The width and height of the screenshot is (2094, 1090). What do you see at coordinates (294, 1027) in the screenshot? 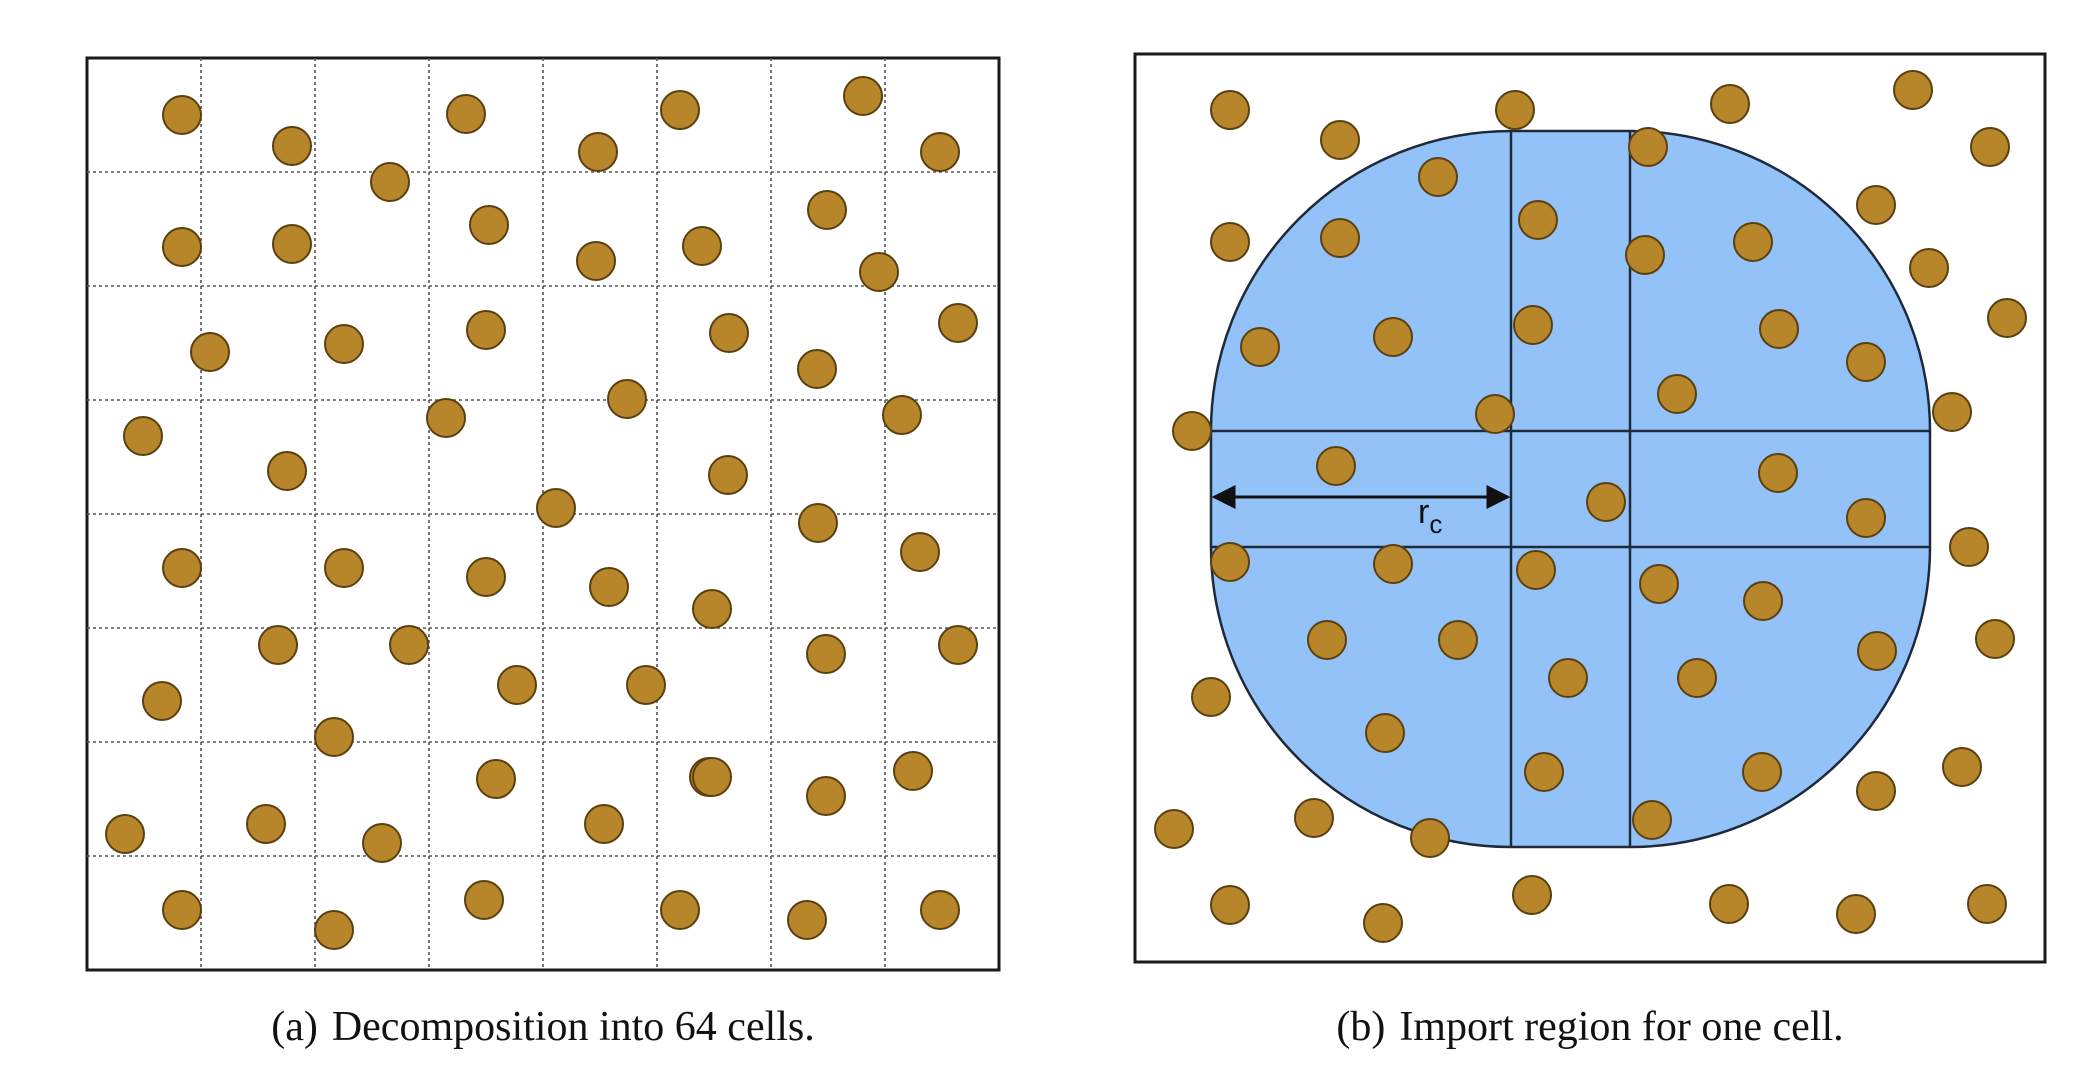
I see `panel-a-tag: (a)` at bounding box center [294, 1027].